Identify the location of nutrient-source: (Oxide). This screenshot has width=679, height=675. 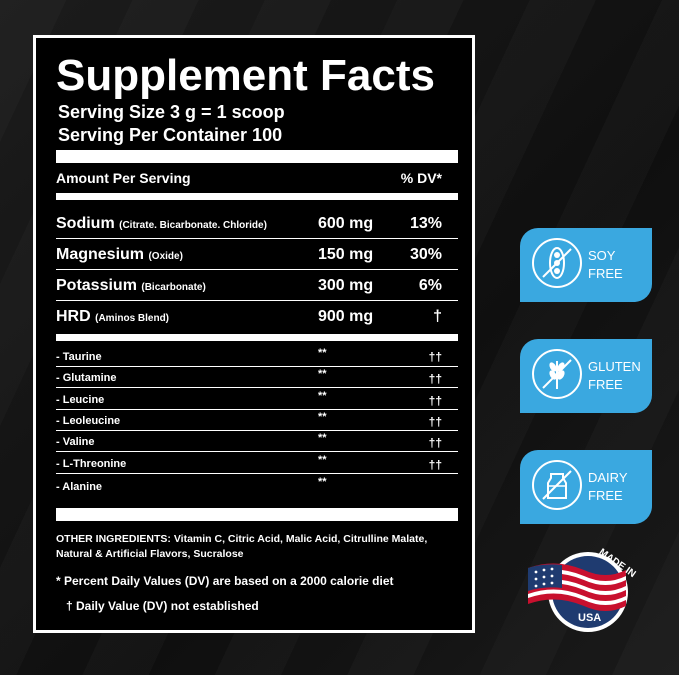
(165, 256).